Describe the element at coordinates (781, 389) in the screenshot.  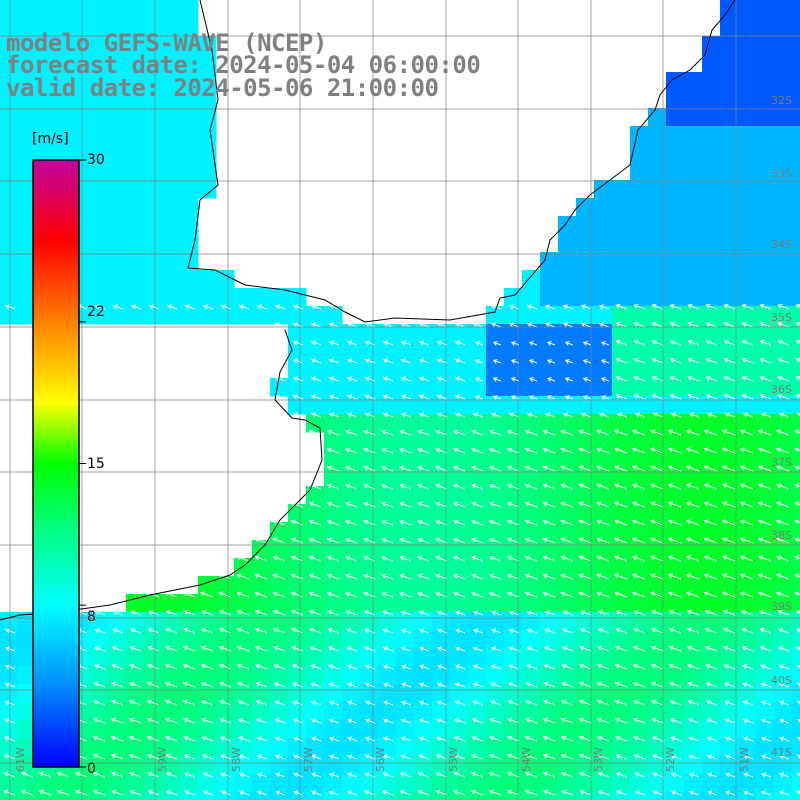
I see `lat-label-36s: 36S` at that location.